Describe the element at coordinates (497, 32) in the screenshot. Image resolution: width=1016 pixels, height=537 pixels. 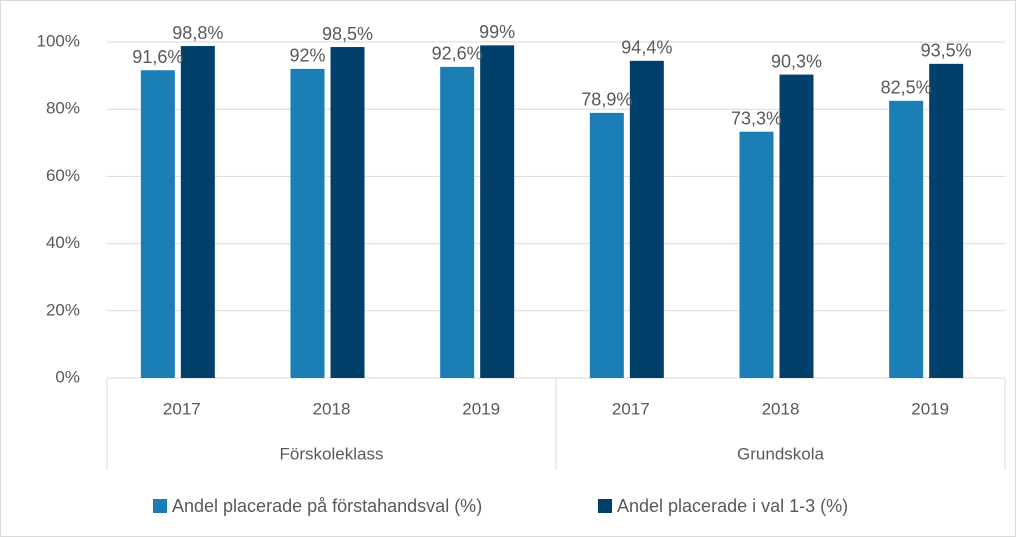
I see `value-label: 99%` at that location.